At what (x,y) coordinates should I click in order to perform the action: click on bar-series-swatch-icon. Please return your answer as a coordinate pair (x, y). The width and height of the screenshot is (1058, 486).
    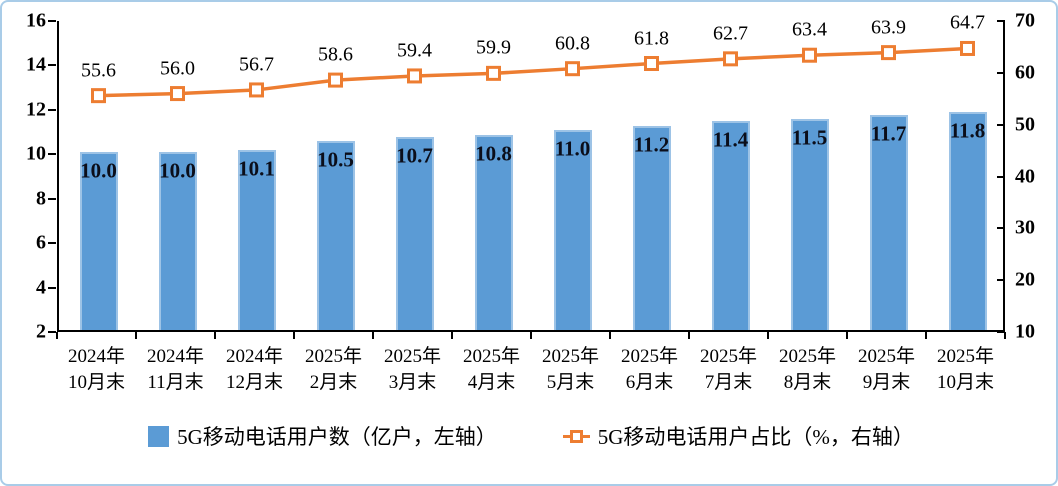
    Looking at the image, I should click on (159, 436).